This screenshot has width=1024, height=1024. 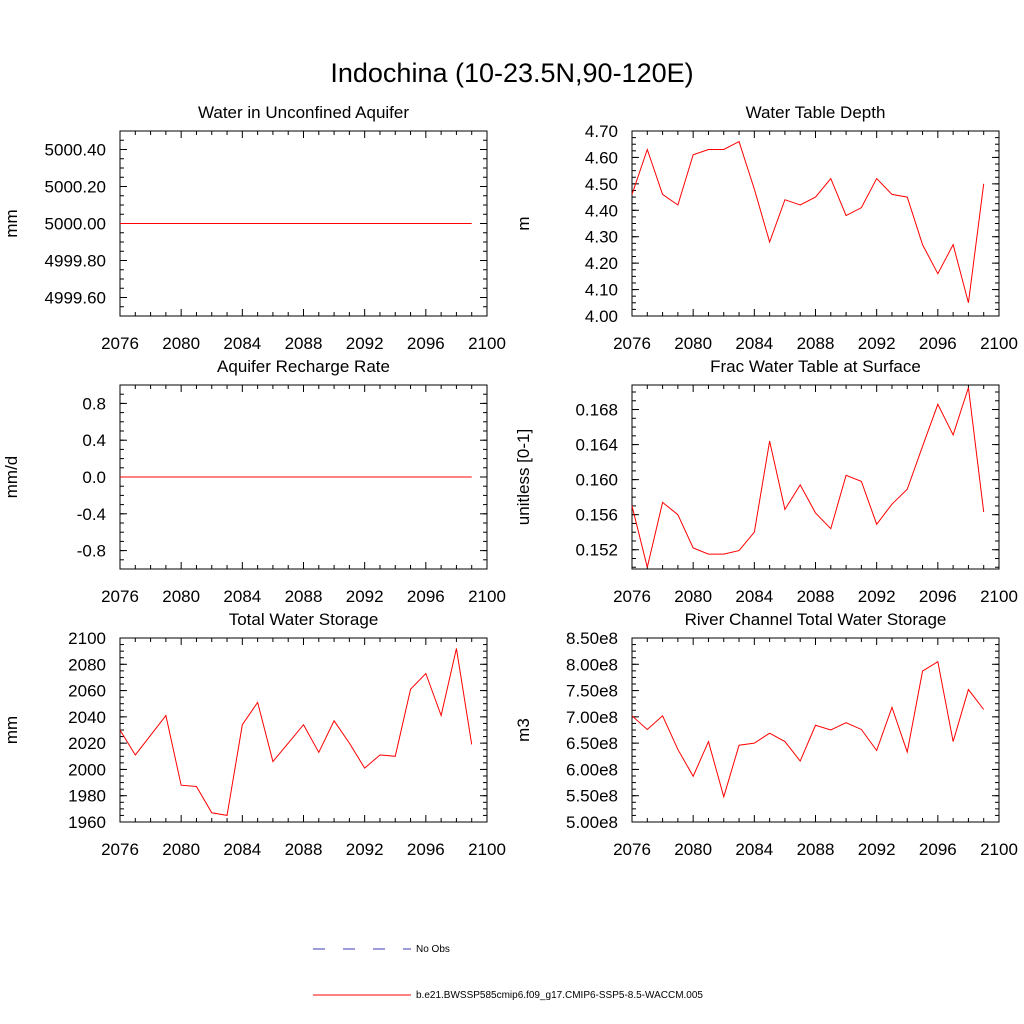 What do you see at coordinates (523, 730) in the screenshot?
I see `y-axis-label: m3` at bounding box center [523, 730].